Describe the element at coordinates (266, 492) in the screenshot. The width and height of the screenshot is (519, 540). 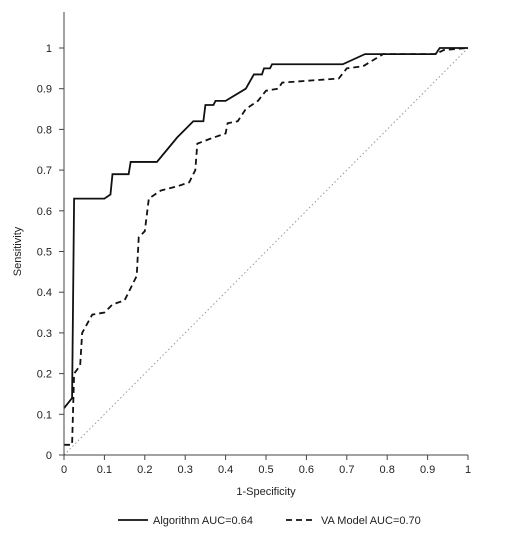
I see `x-axis-title: 1-Specificity` at that location.